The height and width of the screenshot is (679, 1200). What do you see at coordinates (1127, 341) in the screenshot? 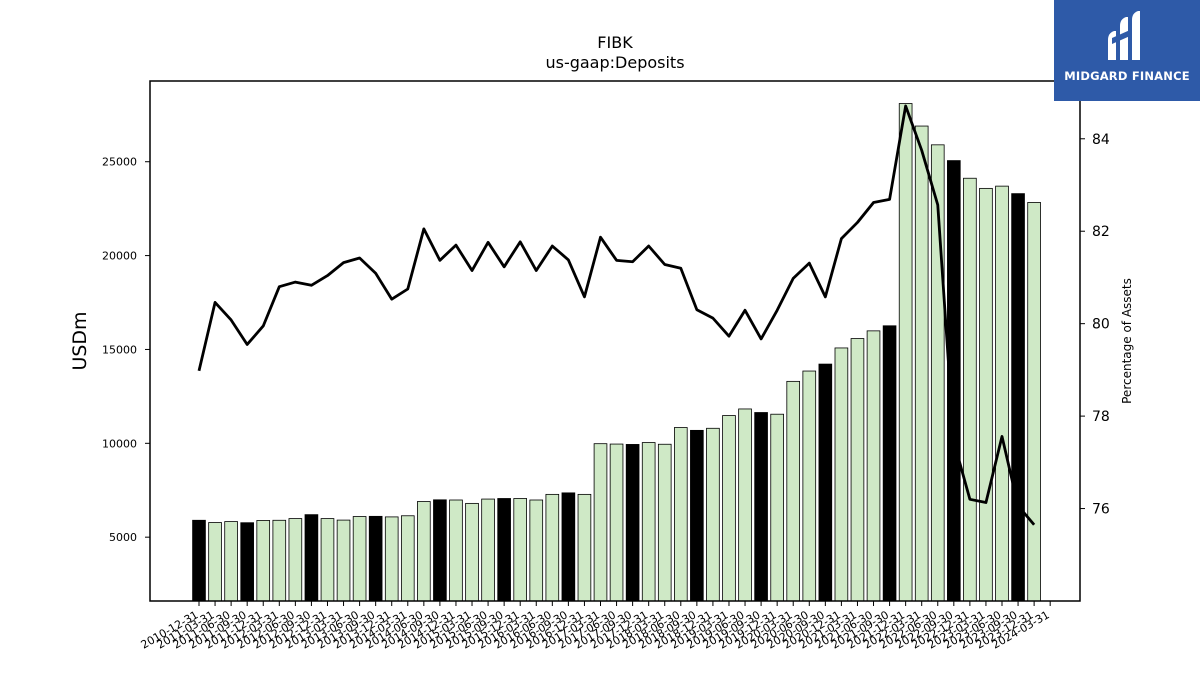
I see `y2-axis-label: Percentage of Assets` at bounding box center [1127, 341].